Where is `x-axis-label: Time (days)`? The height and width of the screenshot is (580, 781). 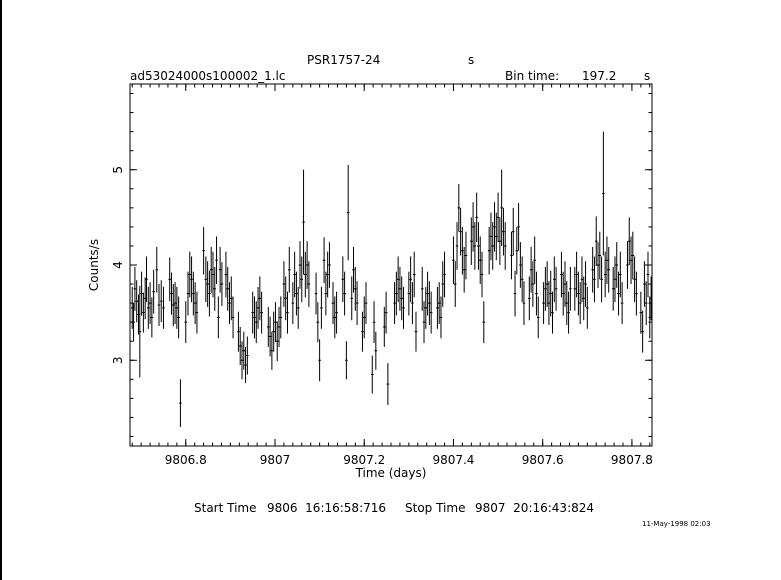 x-axis-label: Time (days) is located at coordinates (391, 473).